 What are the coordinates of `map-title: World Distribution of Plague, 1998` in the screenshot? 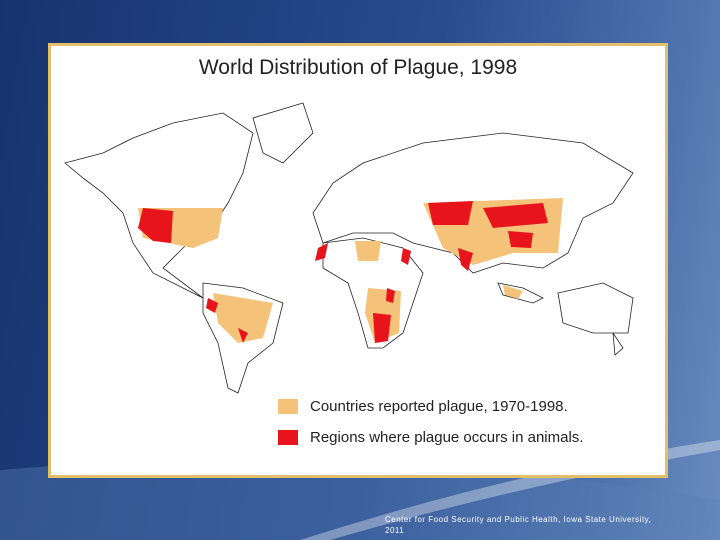 It's located at (358, 67).